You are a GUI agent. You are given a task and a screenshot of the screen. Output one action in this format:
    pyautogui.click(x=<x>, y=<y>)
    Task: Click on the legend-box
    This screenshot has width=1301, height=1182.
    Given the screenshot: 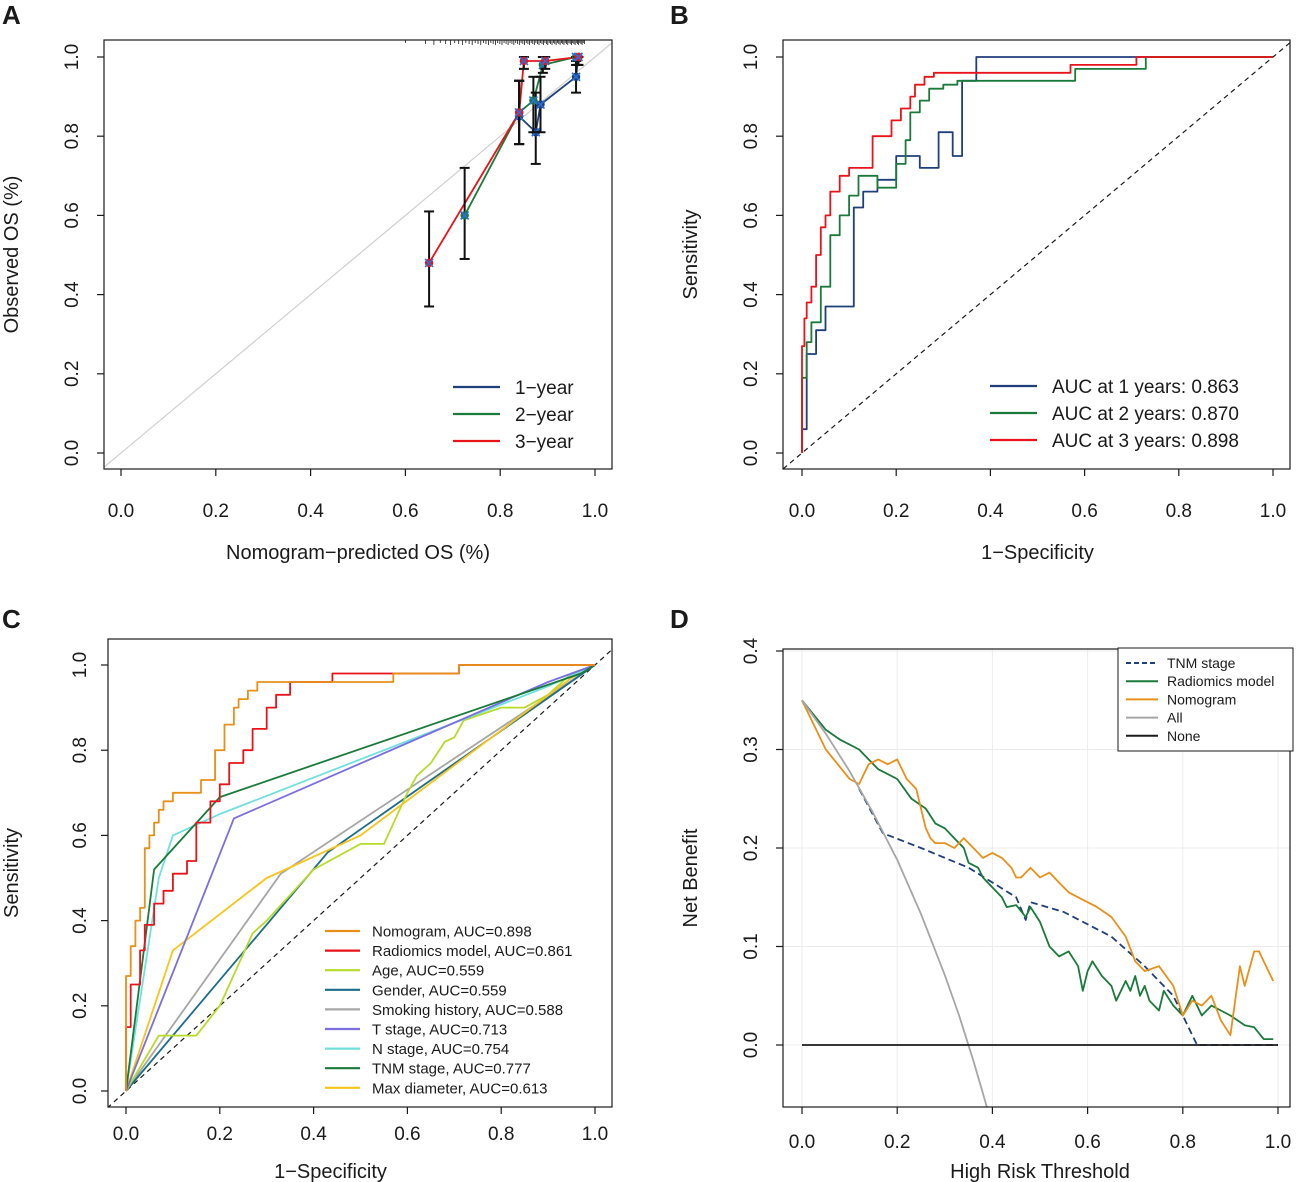 What is the action you would take?
    pyautogui.click(x=1205, y=699)
    